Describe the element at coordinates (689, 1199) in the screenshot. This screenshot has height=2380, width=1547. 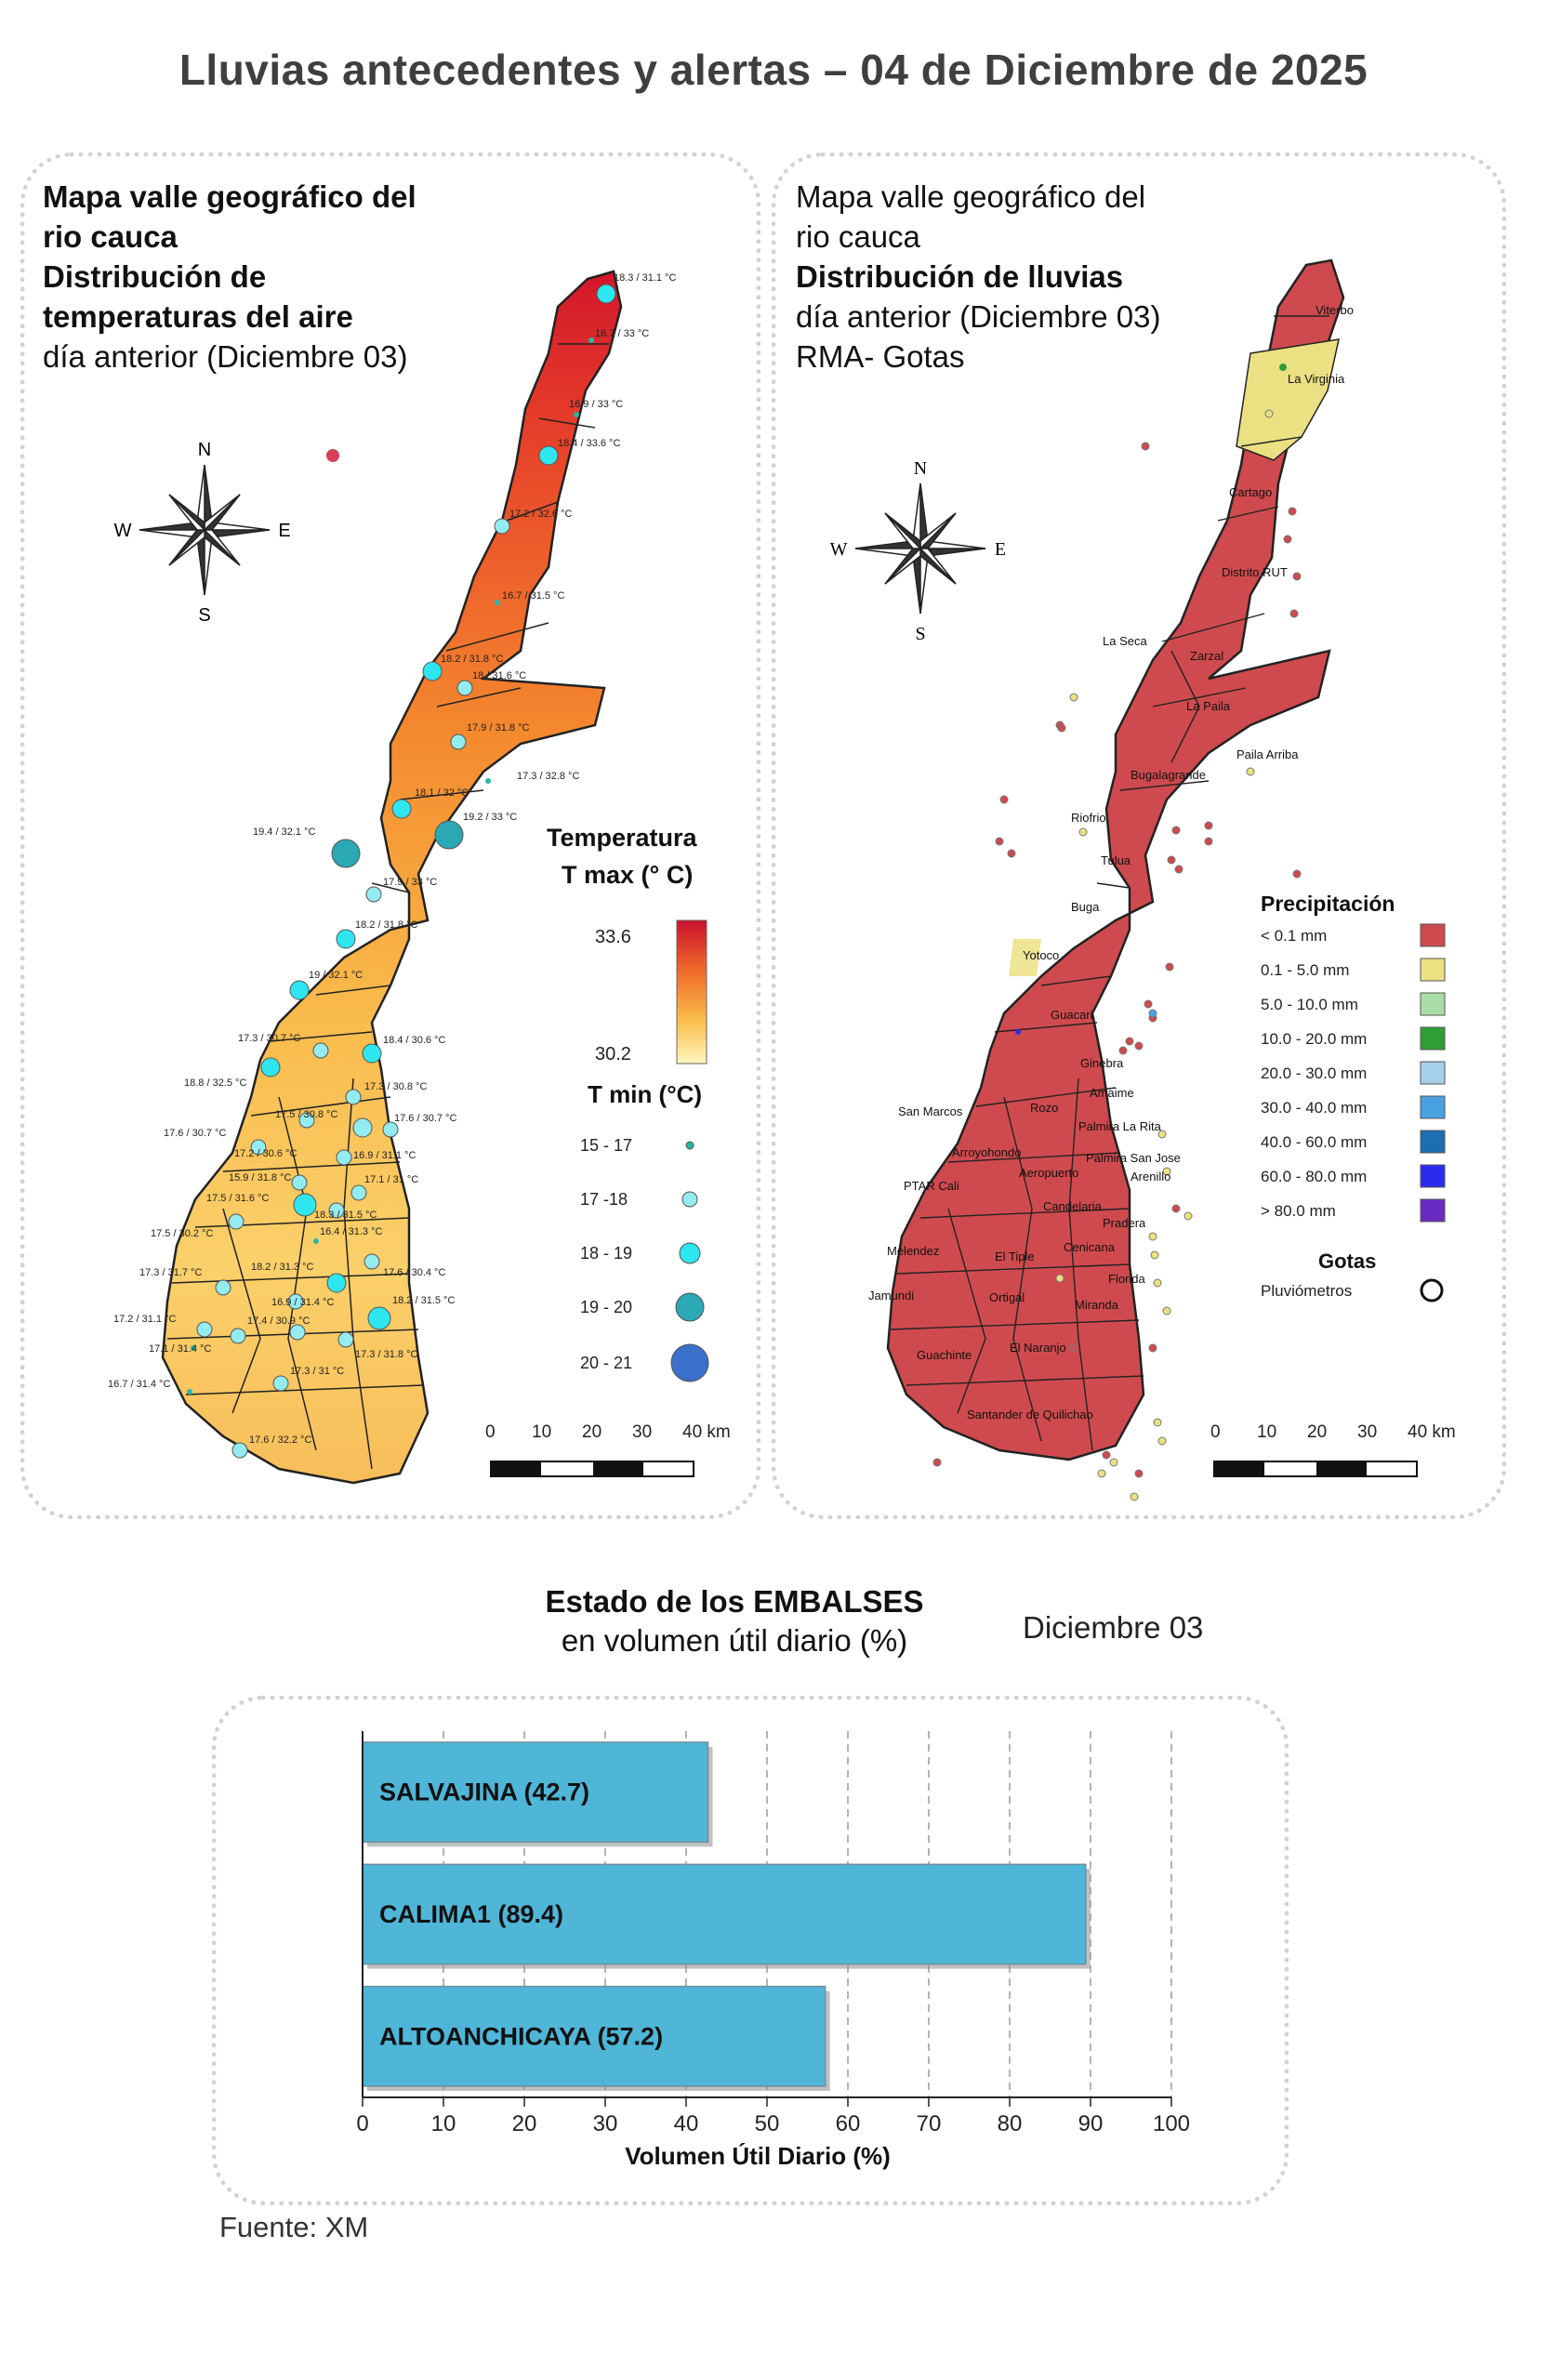
I see `tmin-class-symbol` at that location.